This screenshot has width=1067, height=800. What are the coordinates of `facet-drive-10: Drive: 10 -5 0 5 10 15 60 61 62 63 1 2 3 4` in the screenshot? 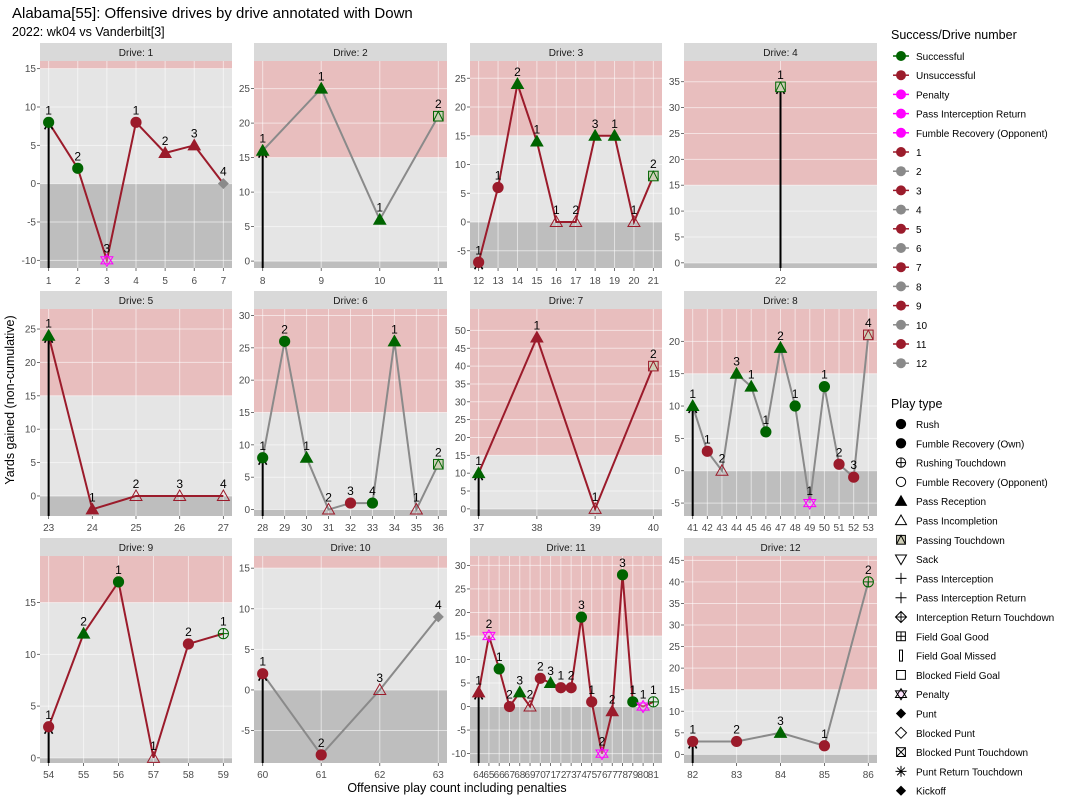 It's located at (343, 659).